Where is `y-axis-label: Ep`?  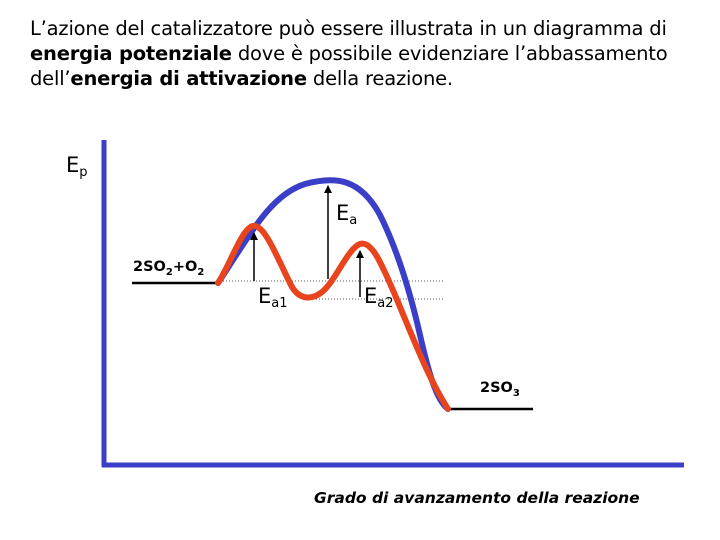
y-axis-label: Ep is located at coordinates (77, 166).